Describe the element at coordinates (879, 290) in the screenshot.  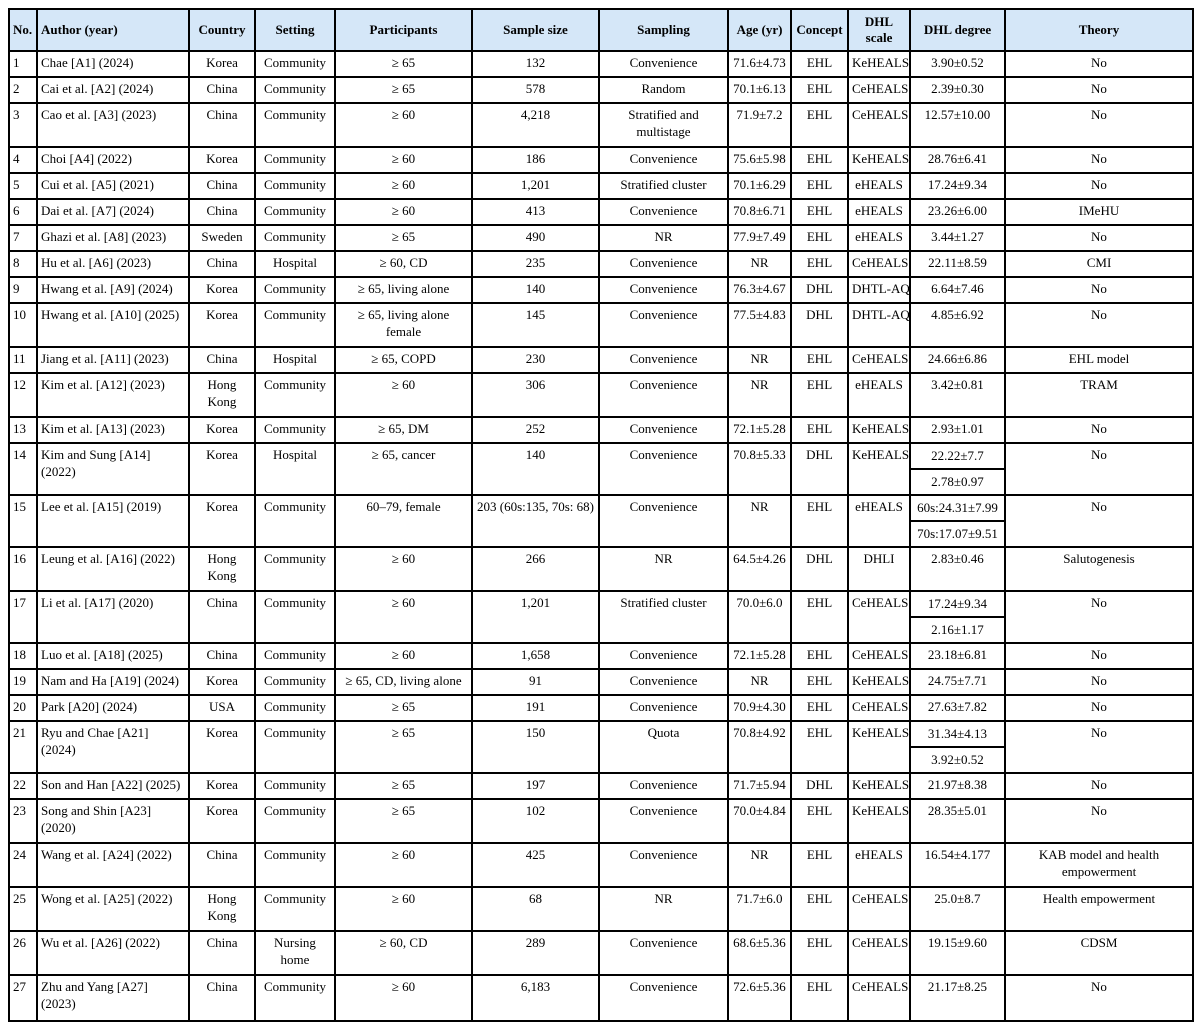
I see `cell-scale: DHTL-AQ` at that location.